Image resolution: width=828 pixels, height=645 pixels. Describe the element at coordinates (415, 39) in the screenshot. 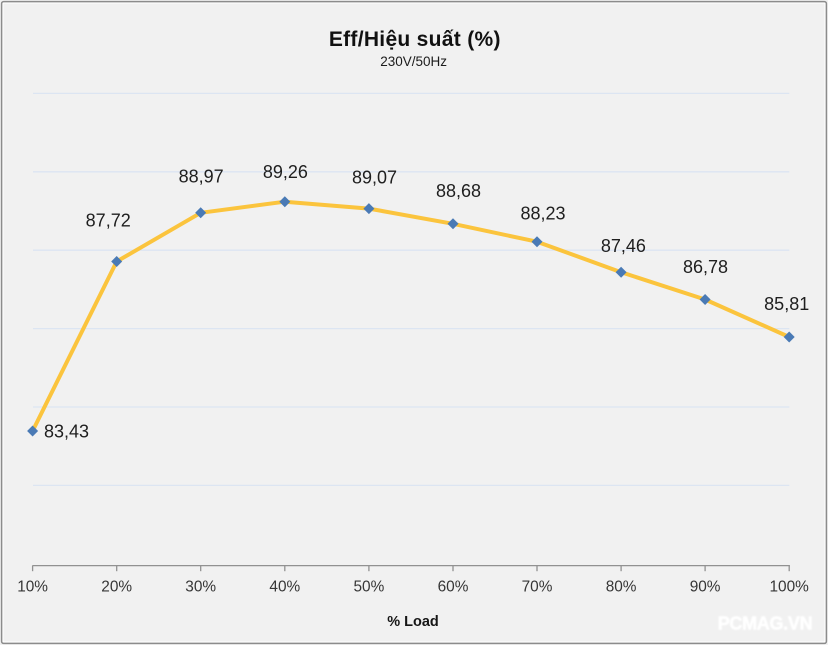

I see `svg-text: Eff/Hiệu suất (%)` at that location.